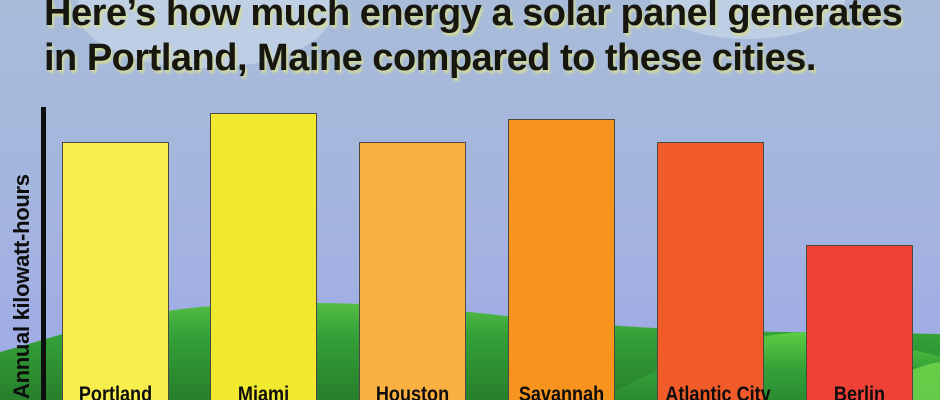 This screenshot has height=400, width=940. What do you see at coordinates (714, 271) in the screenshot?
I see `bar-atlantic-city: Atlantic City` at bounding box center [714, 271].